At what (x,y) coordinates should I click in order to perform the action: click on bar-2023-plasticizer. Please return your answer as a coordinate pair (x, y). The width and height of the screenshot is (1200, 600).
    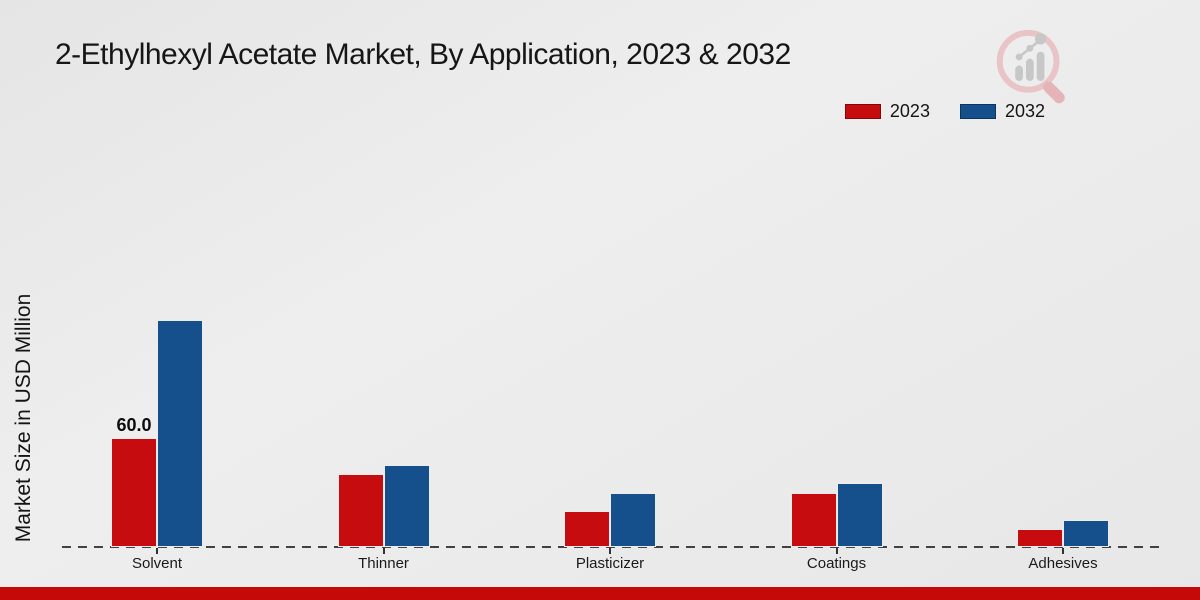
    Looking at the image, I should click on (587, 528).